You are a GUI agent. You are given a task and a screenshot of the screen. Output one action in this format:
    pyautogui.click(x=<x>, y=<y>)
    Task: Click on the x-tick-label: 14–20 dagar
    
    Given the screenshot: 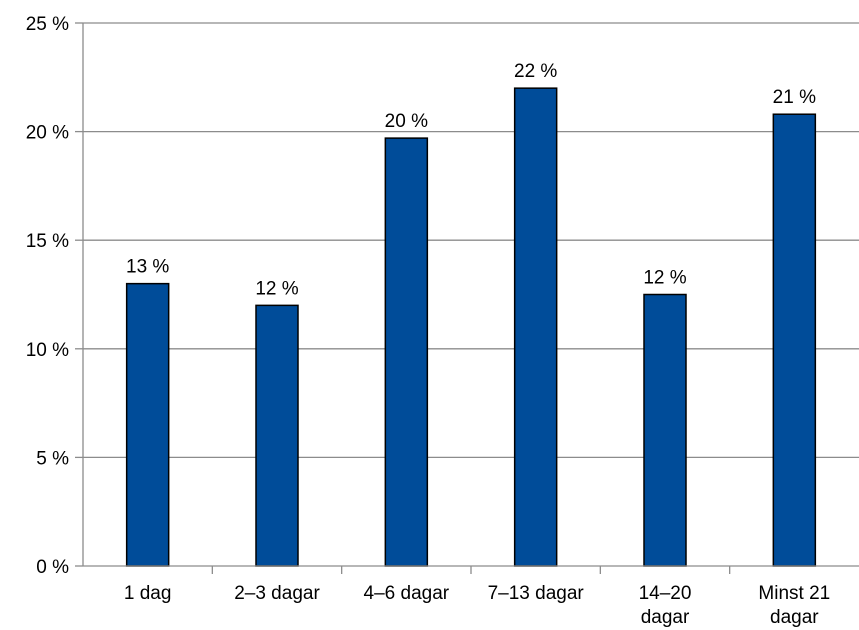 What is the action you would take?
    pyautogui.click(x=665, y=605)
    